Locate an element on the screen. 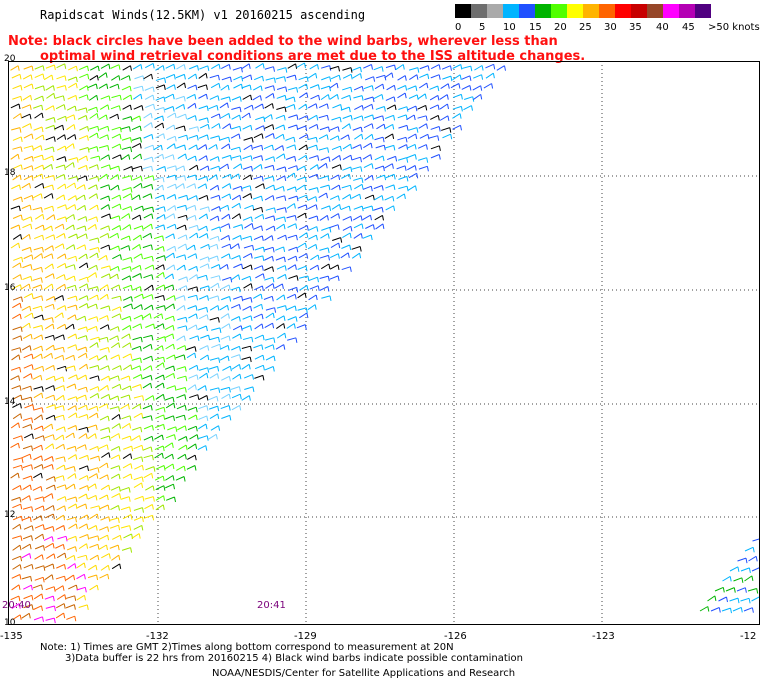 This screenshot has height=688, width=760. legend-color-swatch is located at coordinates (591, 11).